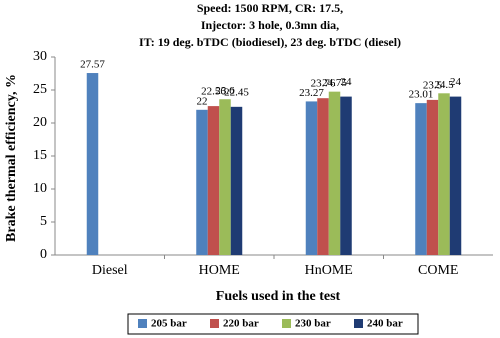 Image resolution: width=500 pixels, height=338 pixels. Describe the element at coordinates (110, 270) in the screenshot. I see `x-tick-label: Diesel` at that location.